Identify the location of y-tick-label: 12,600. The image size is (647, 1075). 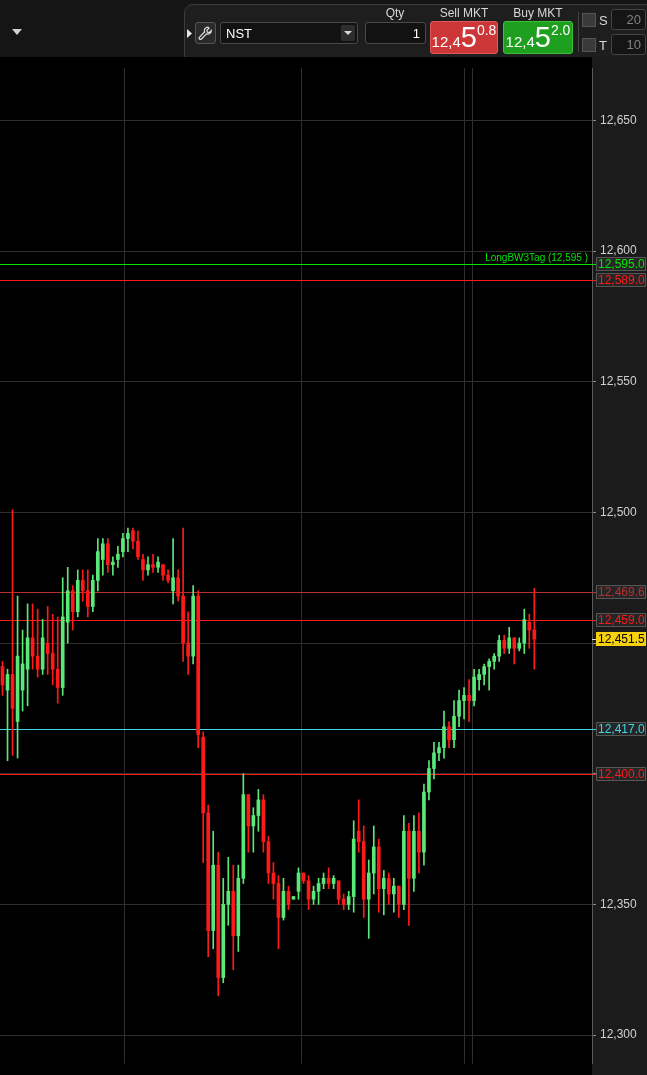
(619, 250).